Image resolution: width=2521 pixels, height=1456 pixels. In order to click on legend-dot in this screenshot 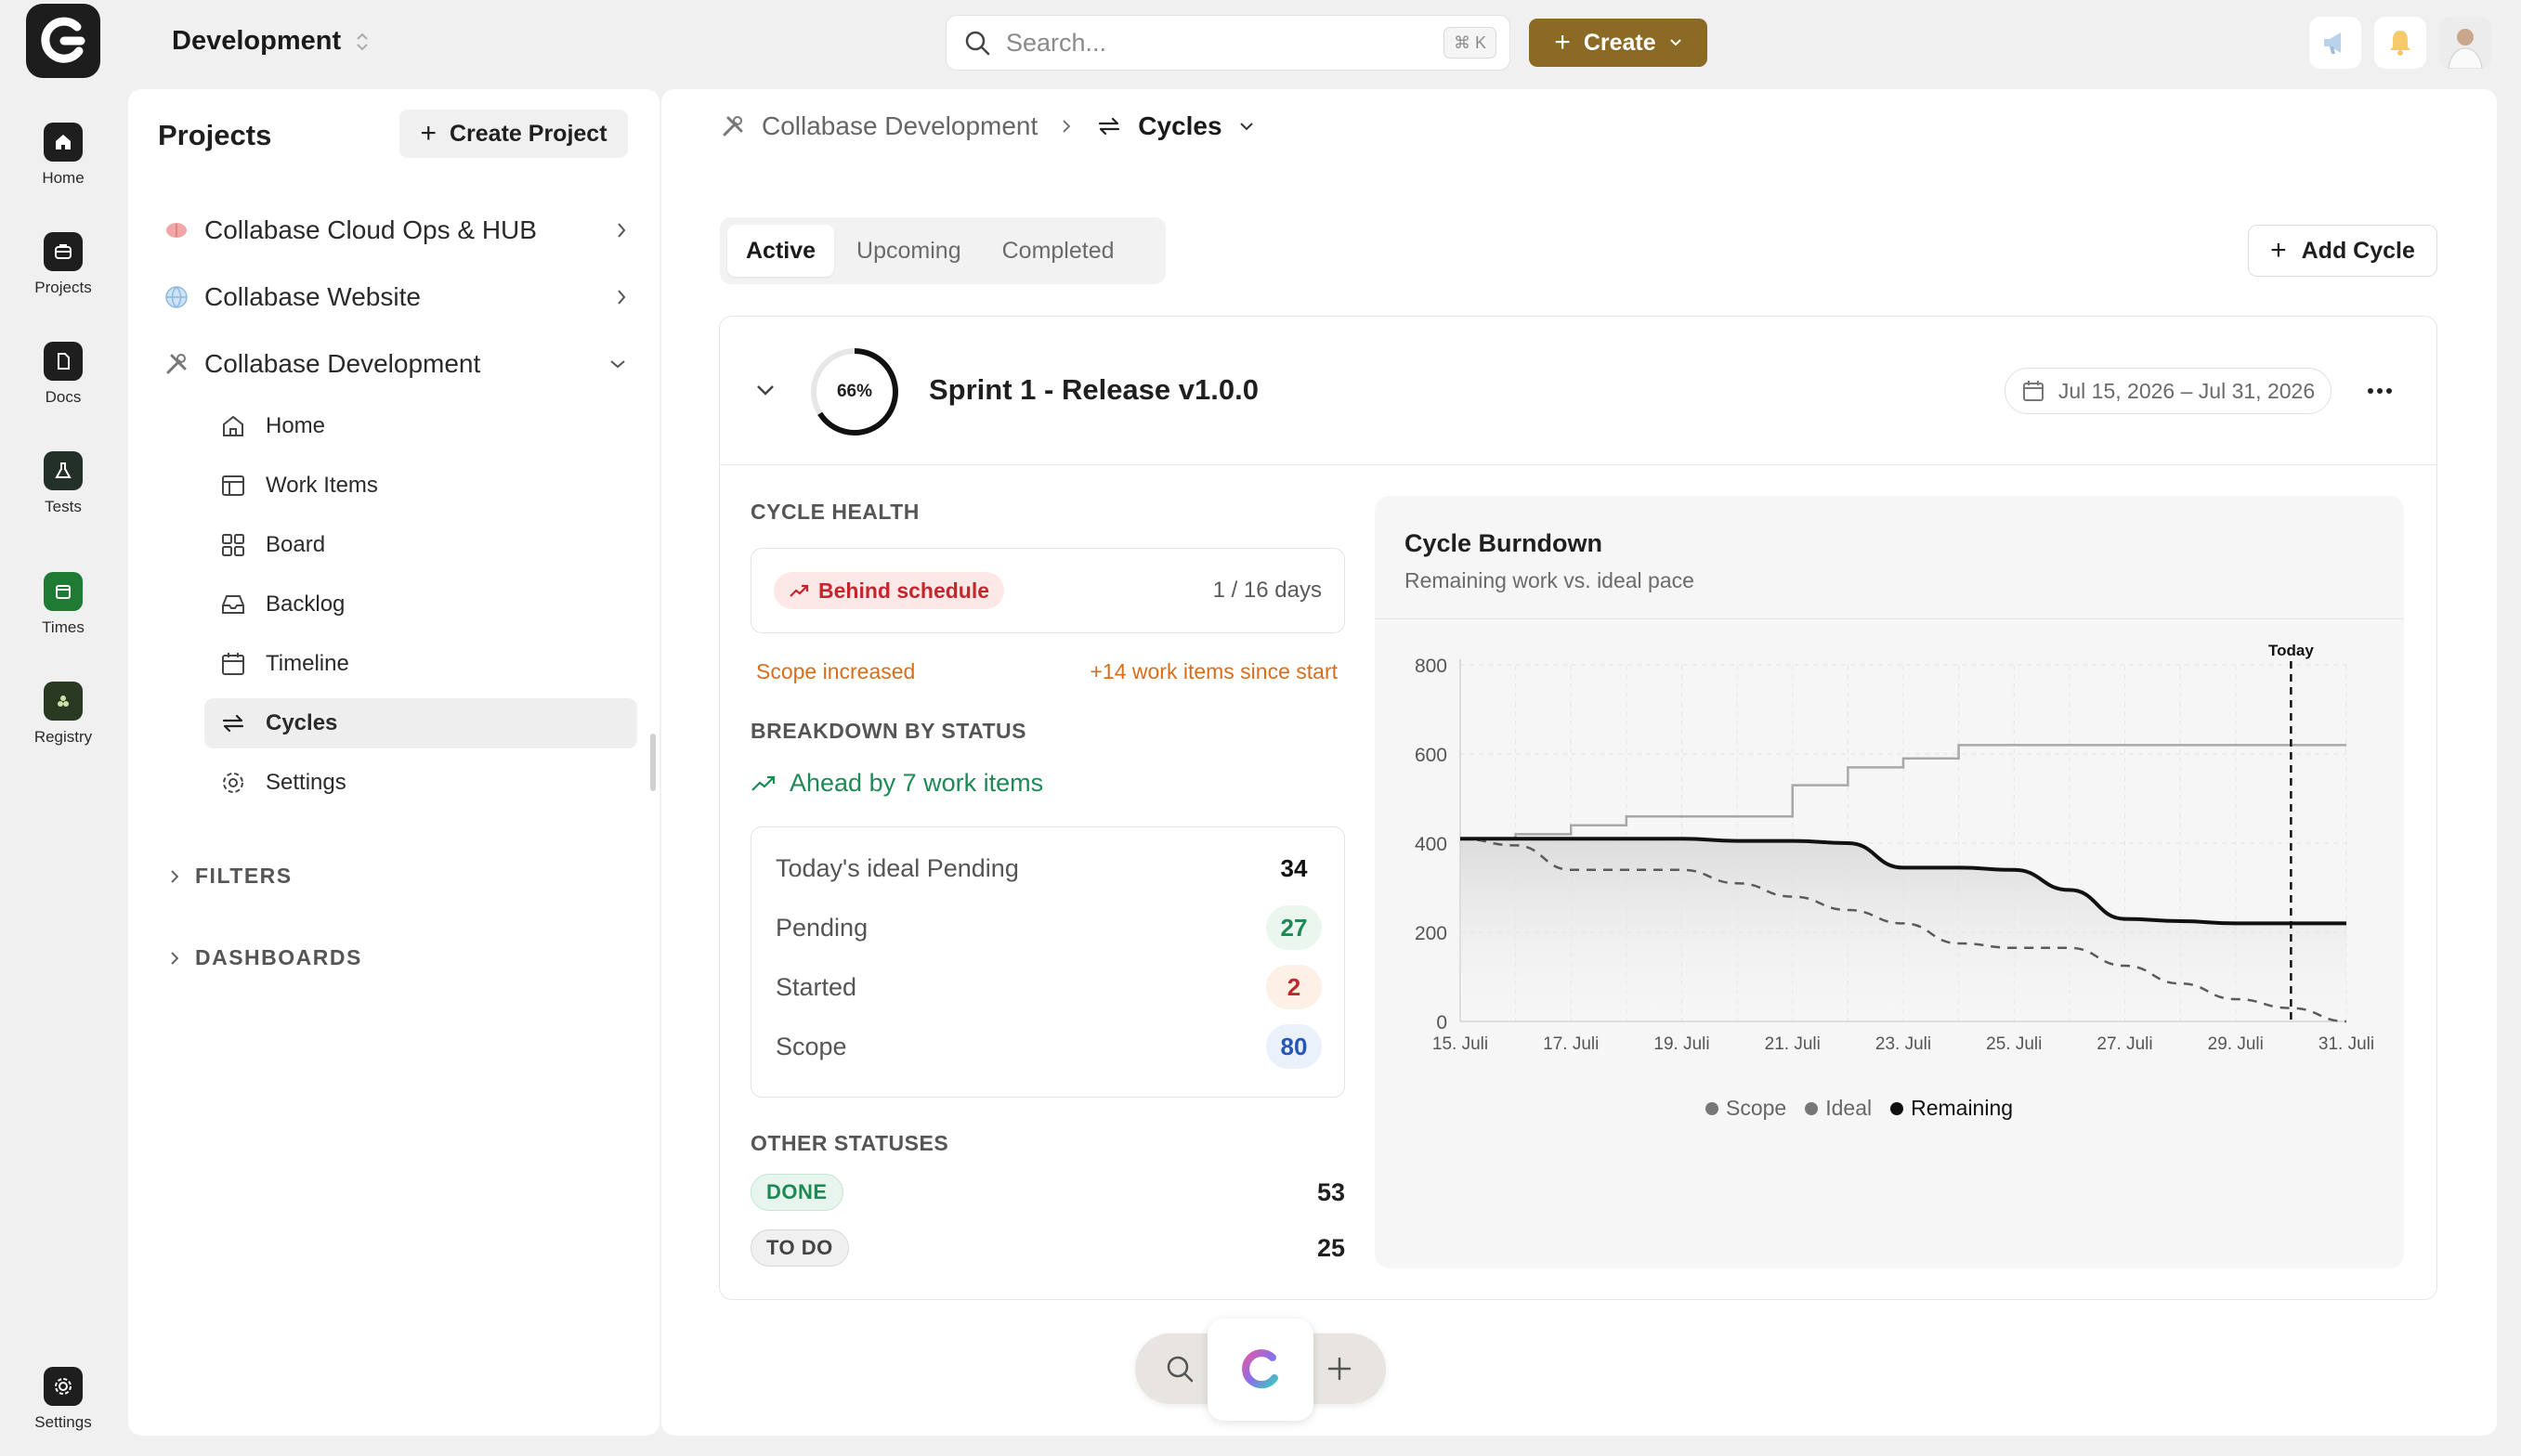, I will do `click(1897, 1108)`.